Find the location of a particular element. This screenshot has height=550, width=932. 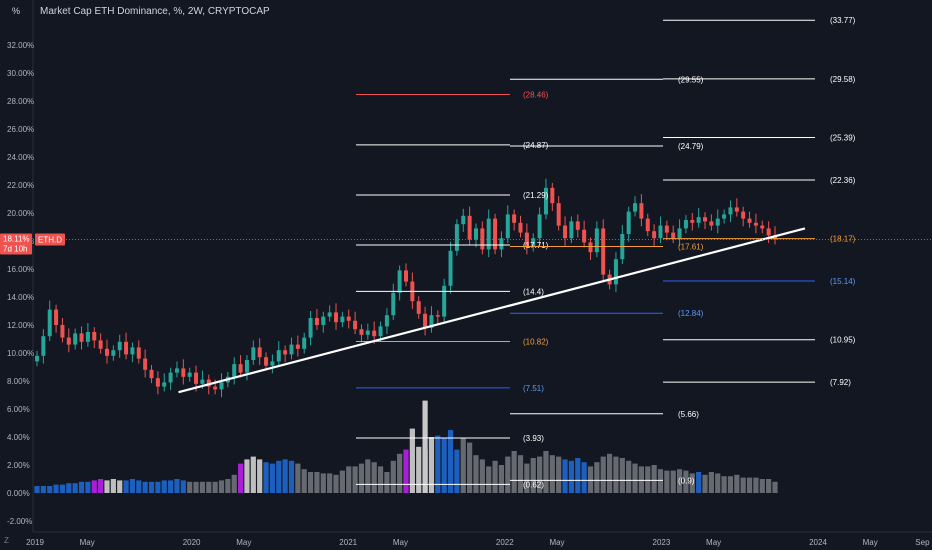

price-level: (29.58) is located at coordinates (759, 79).